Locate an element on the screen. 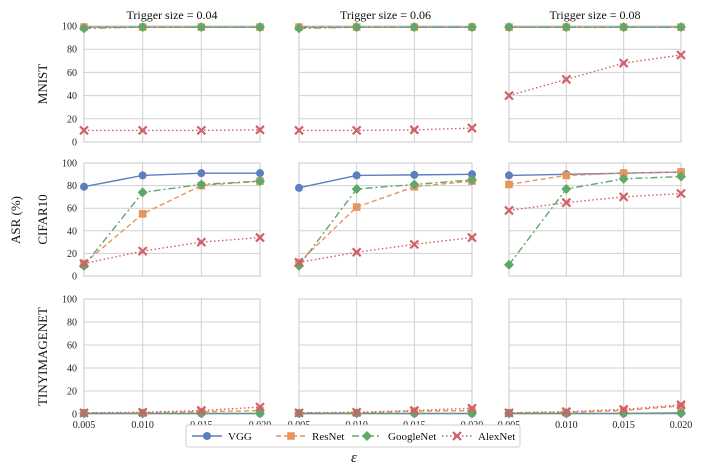 This screenshot has height=471, width=706. panel-1-2-series is located at coordinates (595, 219).